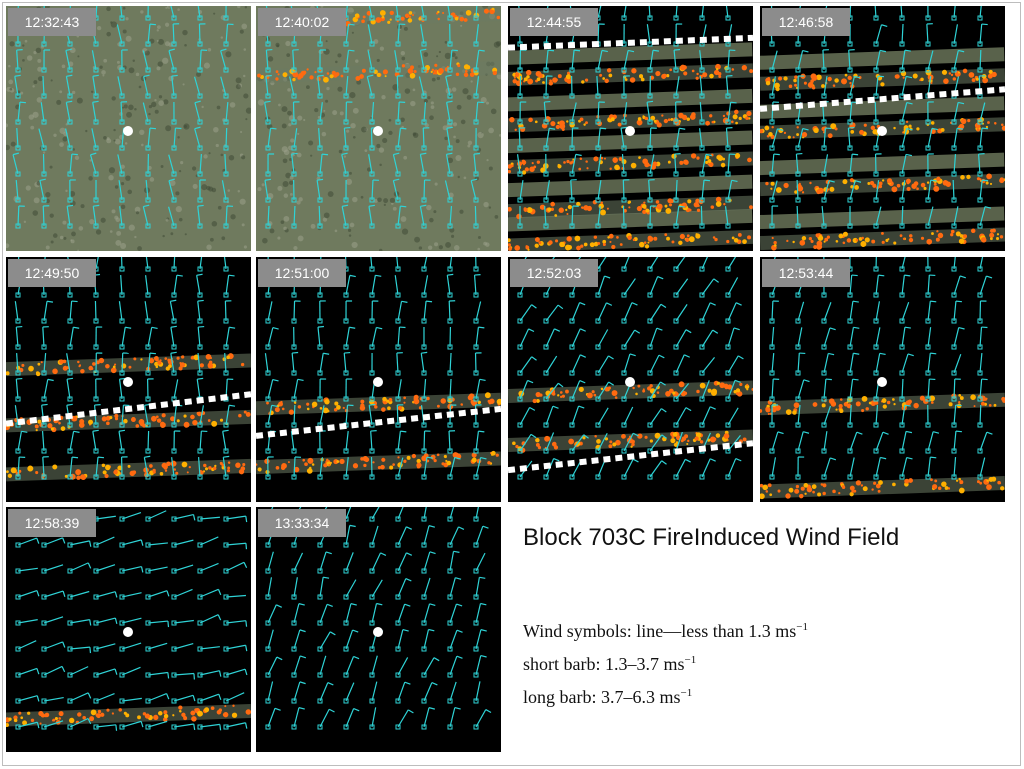 The width and height of the screenshot is (1024, 769). Describe the element at coordinates (882, 99) in the screenshot. I see `fire-front-line` at that location.